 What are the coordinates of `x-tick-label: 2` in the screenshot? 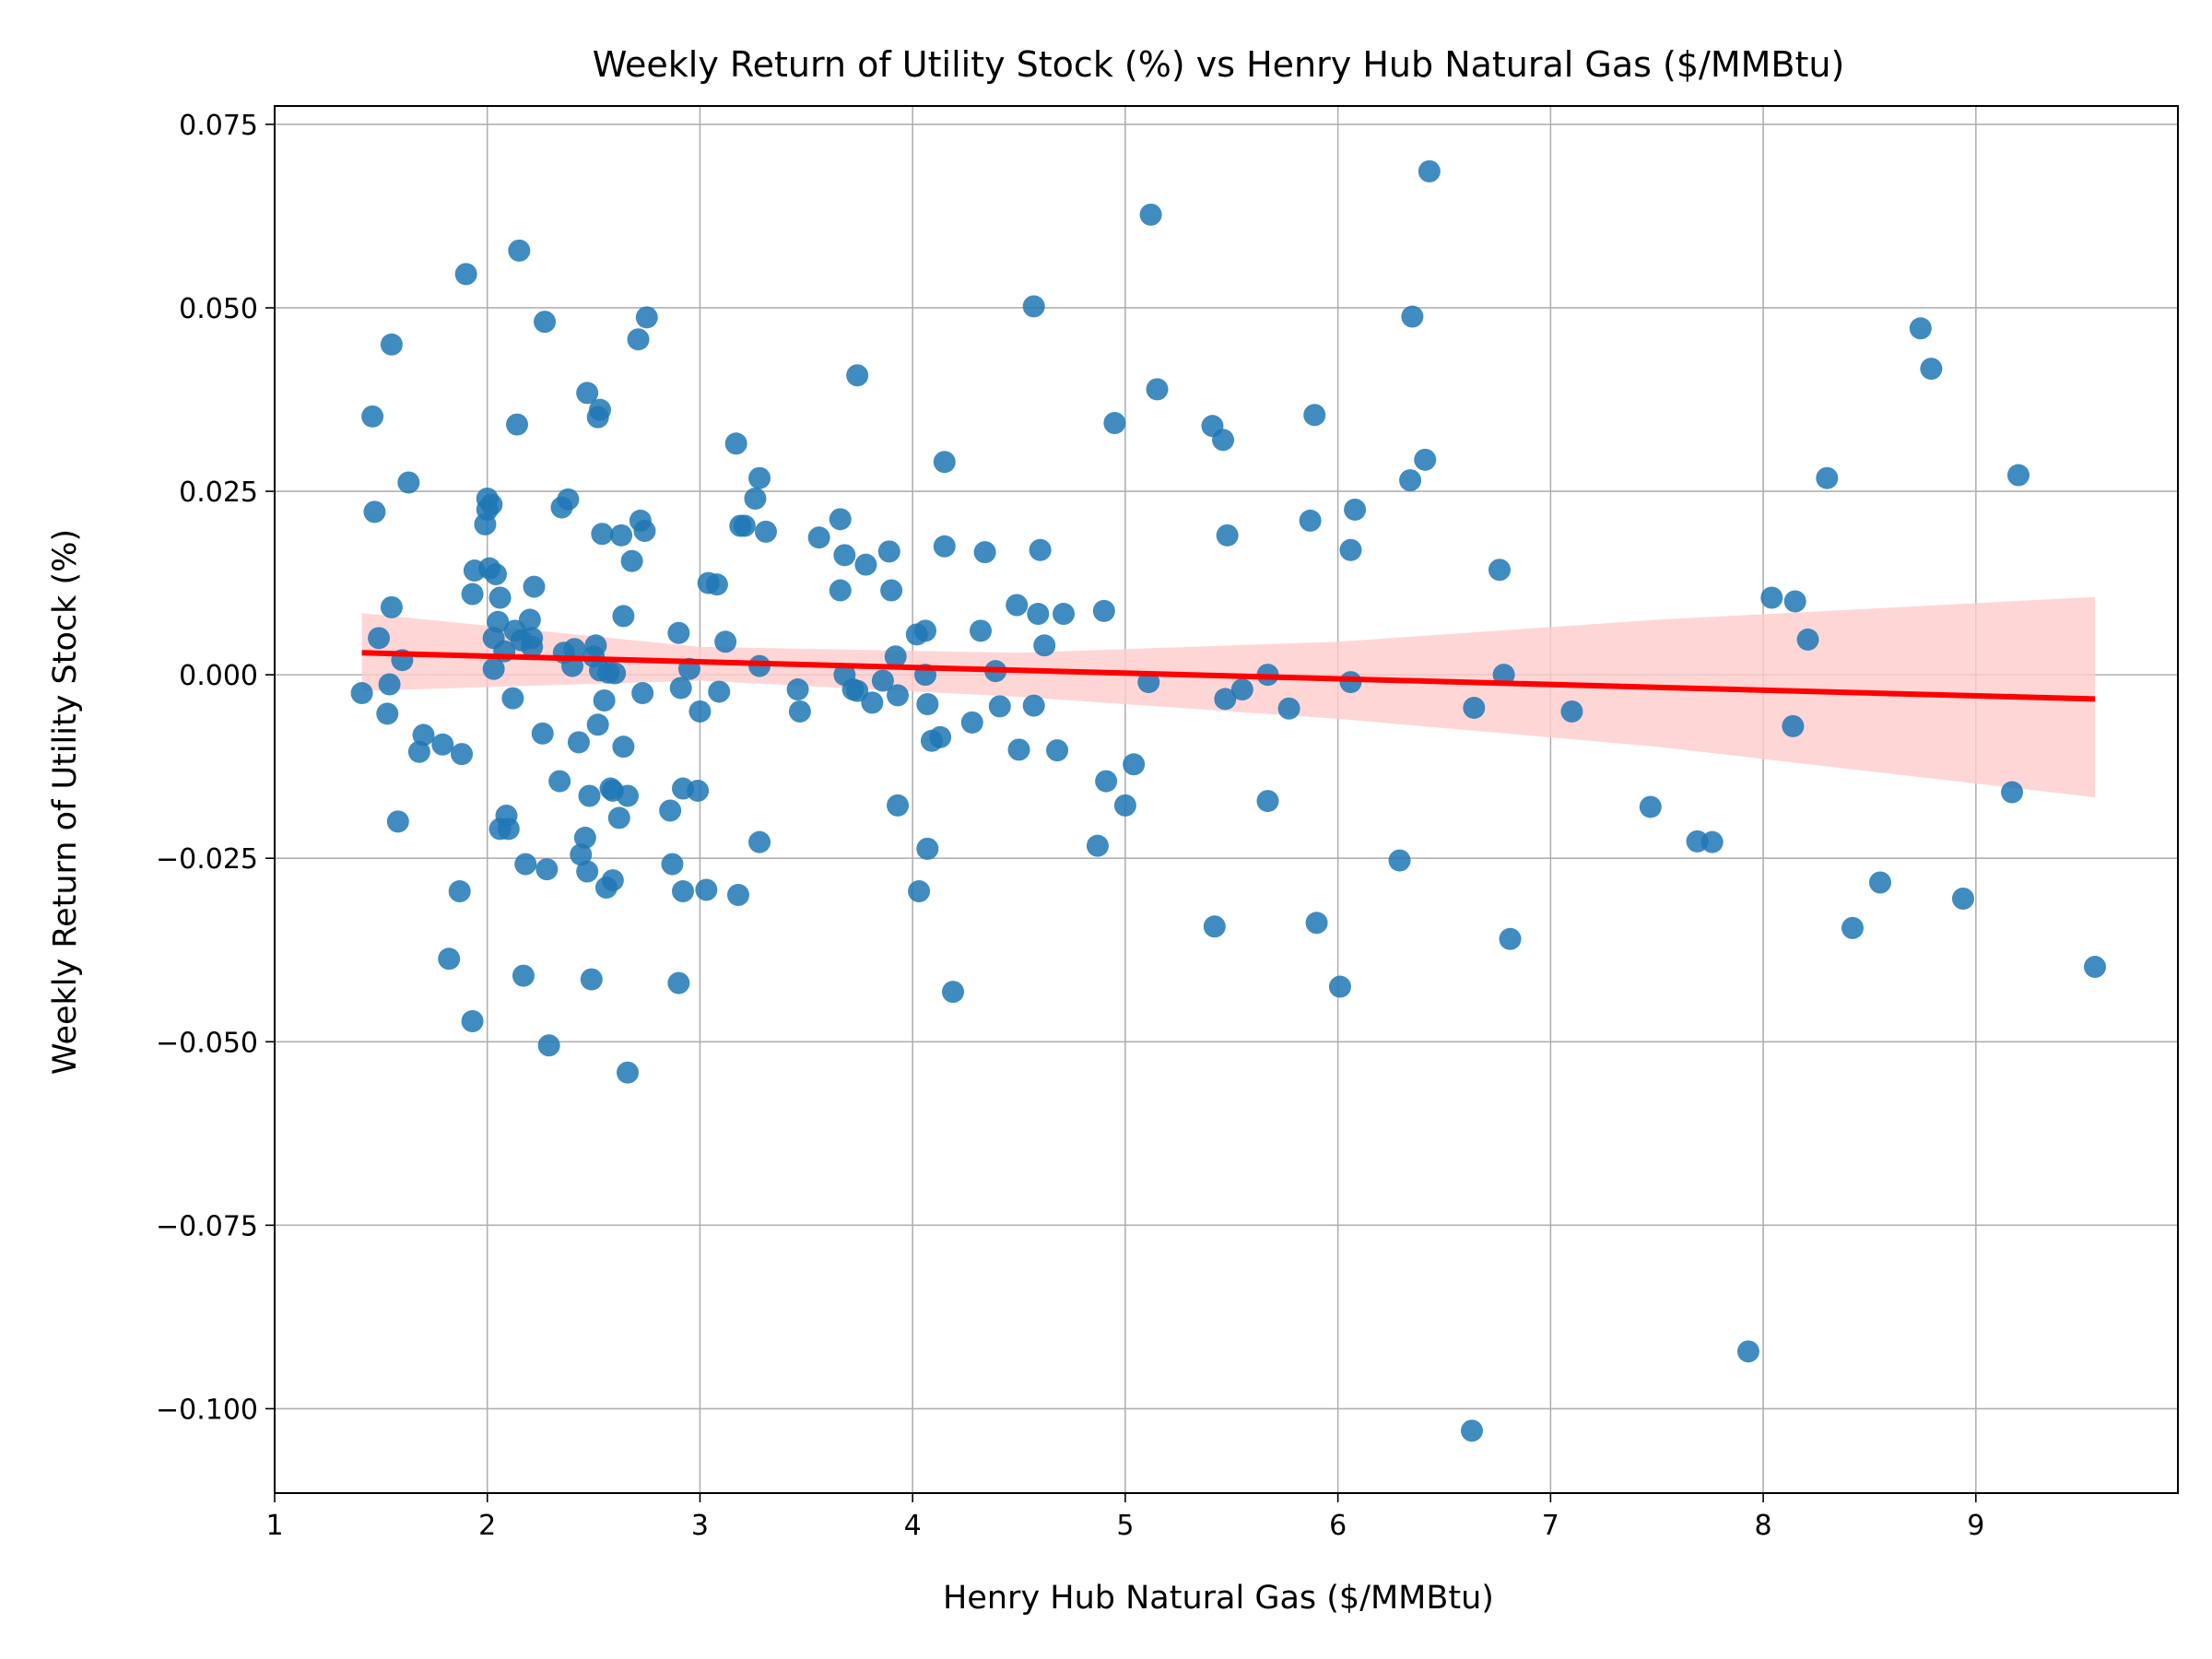 It's located at (487, 1526).